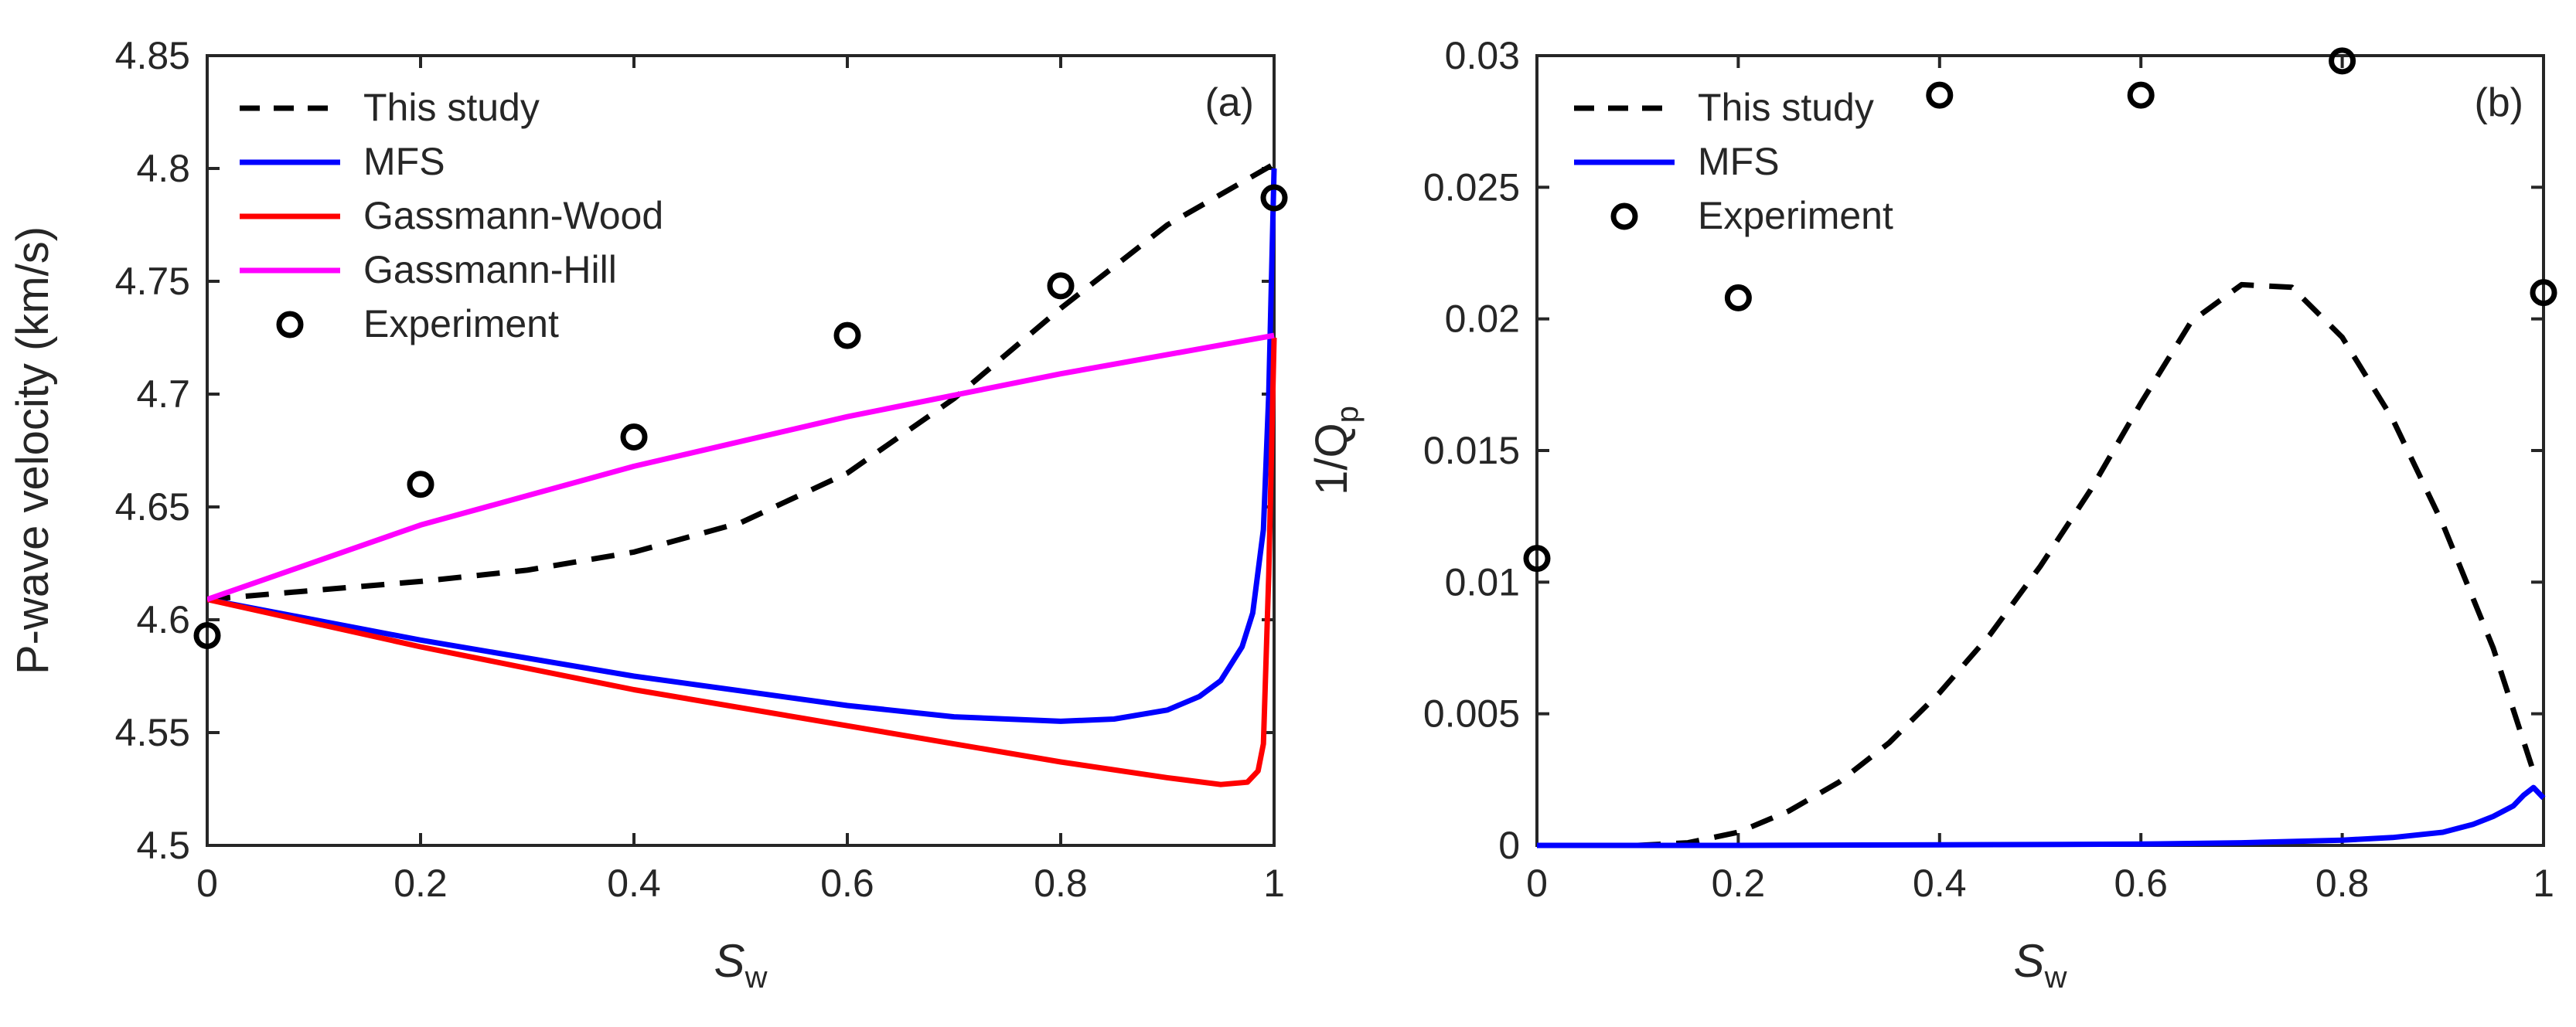 Image resolution: width=2576 pixels, height=1027 pixels. I want to click on panel-label: (a), so click(1229, 103).